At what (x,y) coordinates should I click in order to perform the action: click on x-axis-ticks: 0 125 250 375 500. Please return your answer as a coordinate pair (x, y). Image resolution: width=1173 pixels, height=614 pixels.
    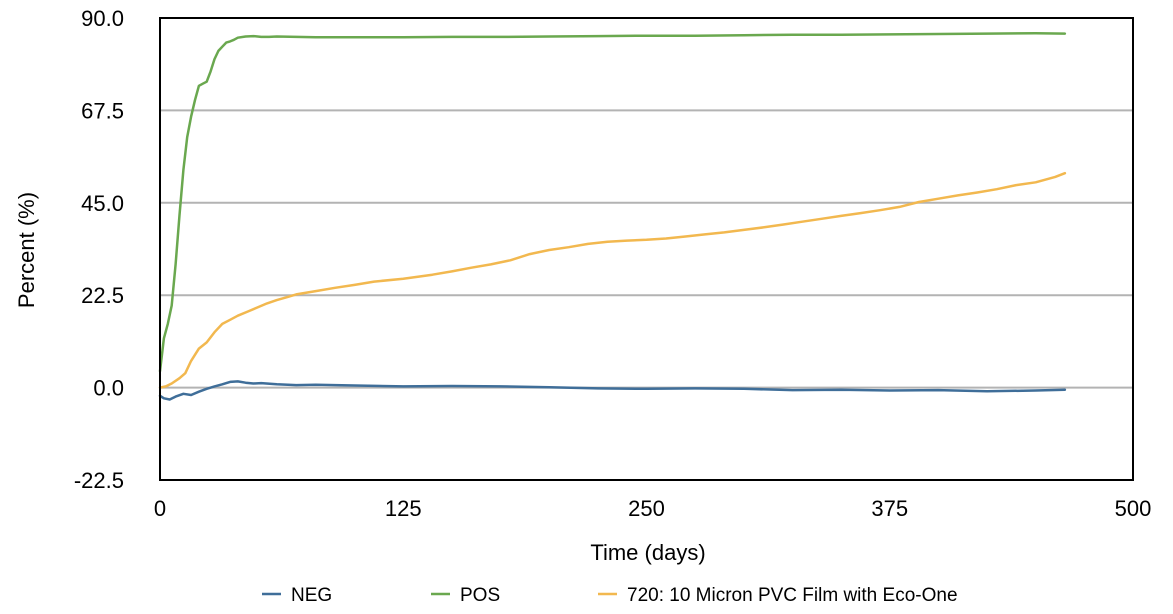
    Looking at the image, I should click on (652, 508).